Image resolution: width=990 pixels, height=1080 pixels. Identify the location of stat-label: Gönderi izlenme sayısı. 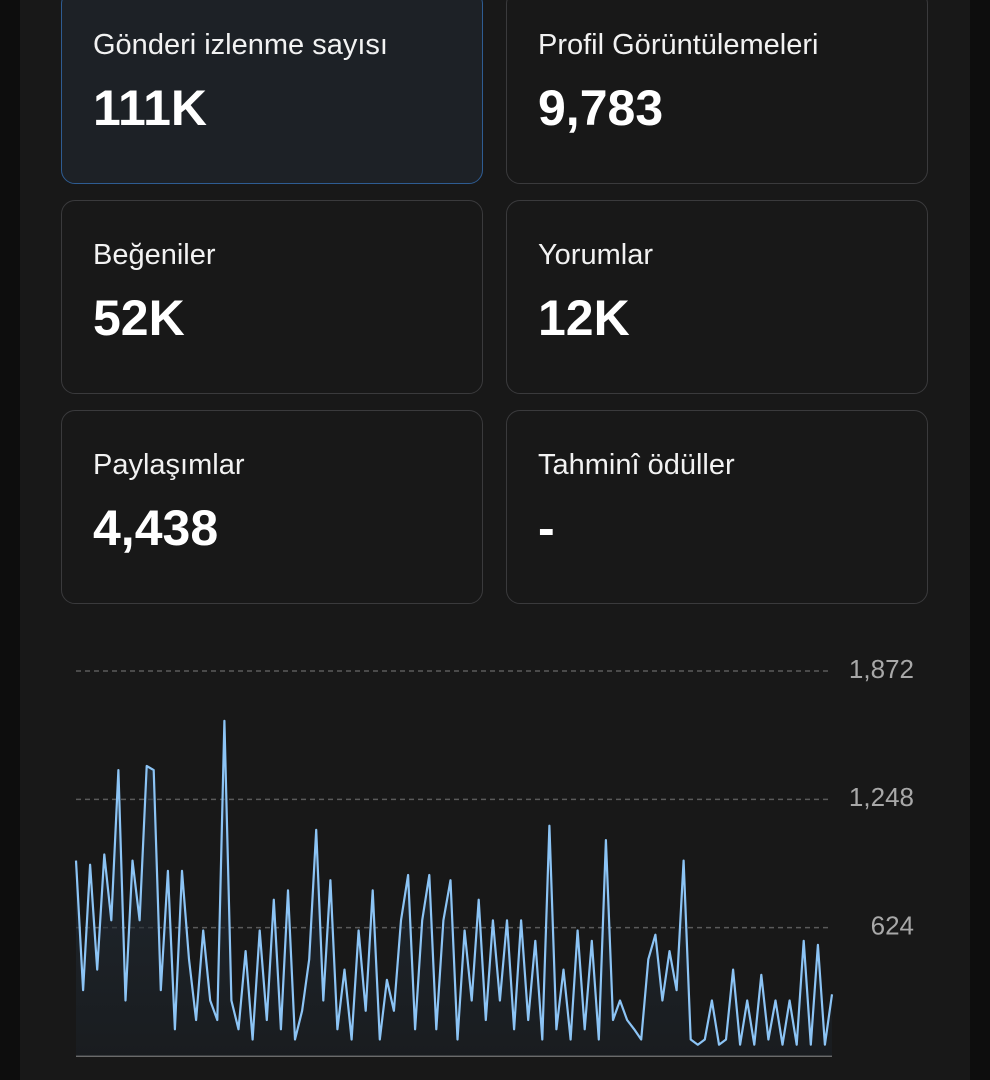
(240, 45).